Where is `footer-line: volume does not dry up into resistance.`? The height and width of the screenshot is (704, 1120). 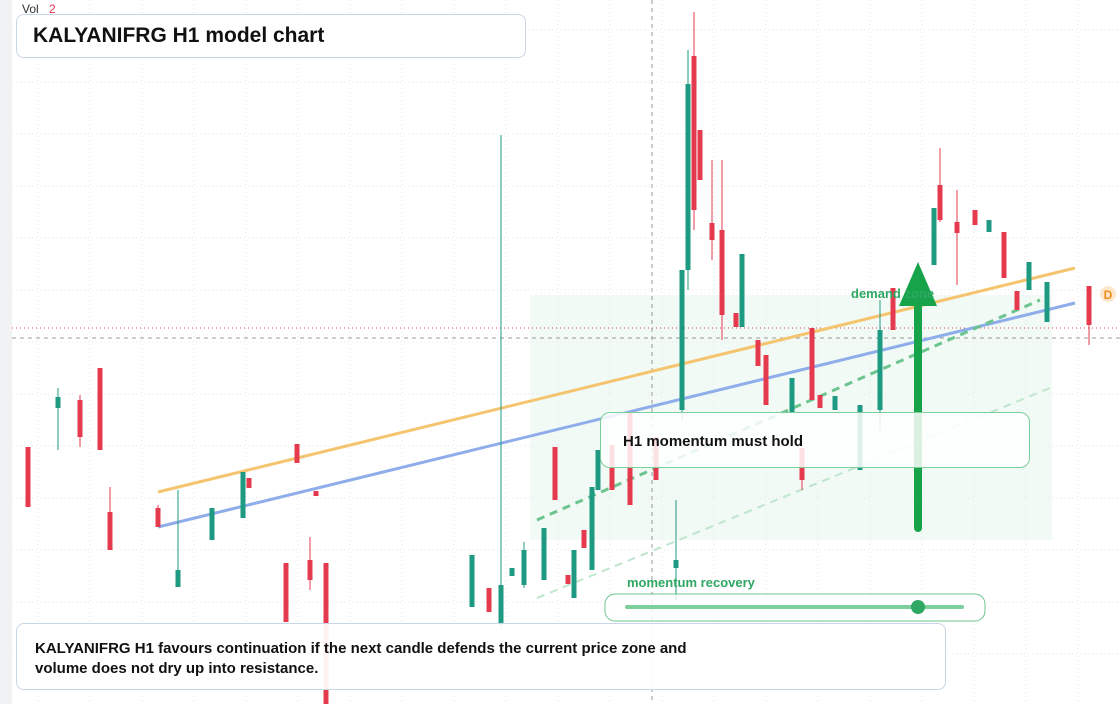
footer-line: volume does not dry up into resistance. is located at coordinates (177, 668).